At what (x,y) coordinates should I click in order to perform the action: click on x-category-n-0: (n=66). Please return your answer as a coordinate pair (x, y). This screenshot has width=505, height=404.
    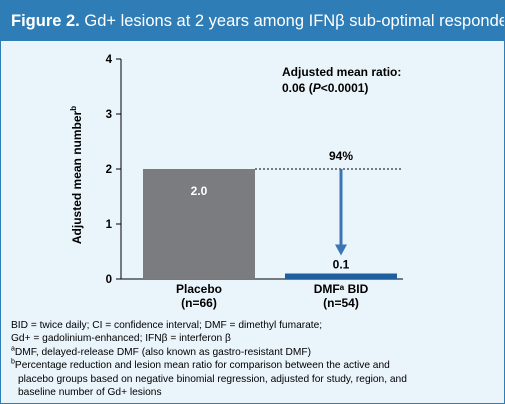
    Looking at the image, I should click on (199, 303).